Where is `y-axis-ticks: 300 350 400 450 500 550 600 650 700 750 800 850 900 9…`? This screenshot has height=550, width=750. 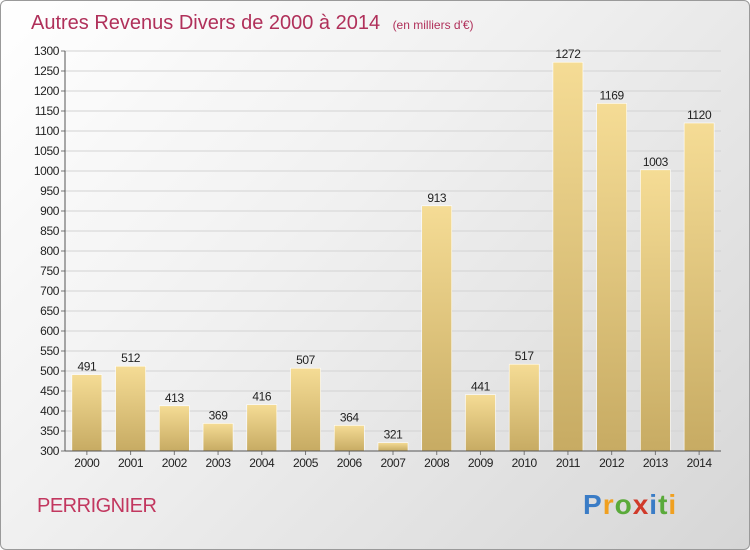
y-axis-ticks: 300 350 400 450 500 550 600 650 700 750 800 850 900 9… is located at coordinates (49, 251).